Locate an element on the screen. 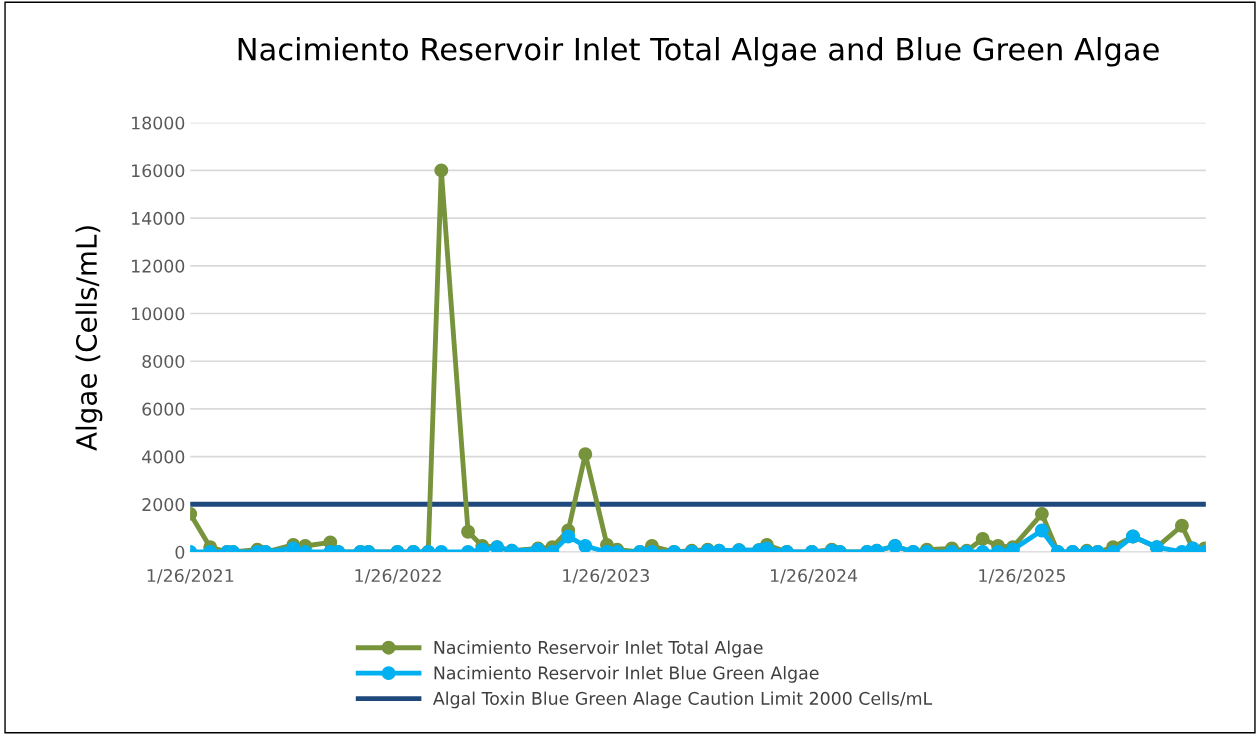 The height and width of the screenshot is (735, 1260). x-tick-label: 1/26/2025 is located at coordinates (1022, 576).